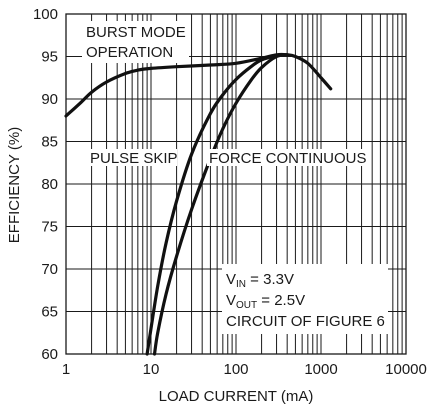 The height and width of the screenshot is (408, 435). I want to click on y-tick-label: 75, so click(49, 227).